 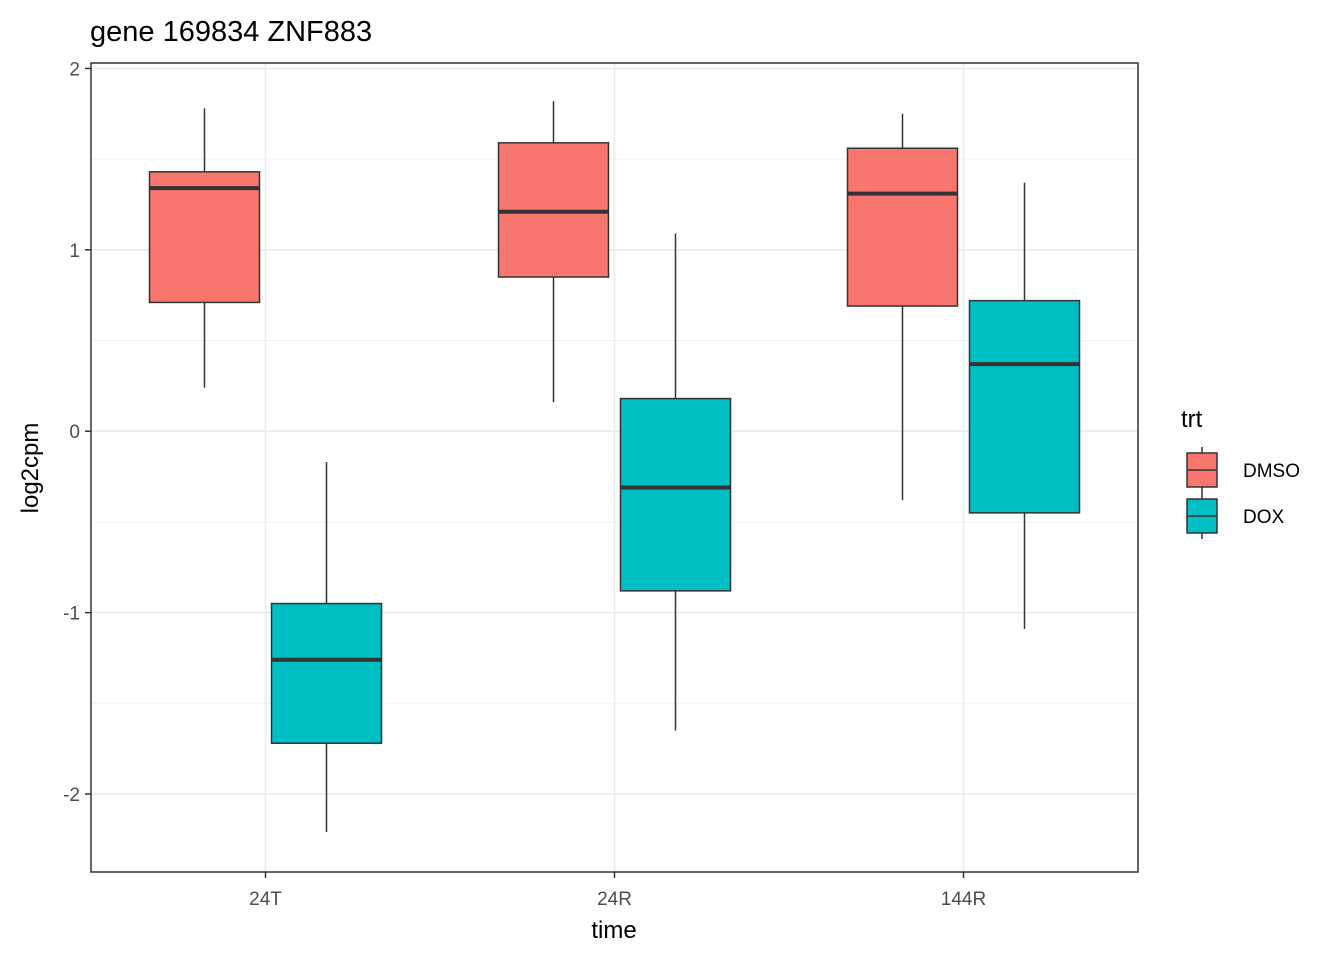 What do you see at coordinates (1271, 471) in the screenshot?
I see `legend-label: DMSO` at bounding box center [1271, 471].